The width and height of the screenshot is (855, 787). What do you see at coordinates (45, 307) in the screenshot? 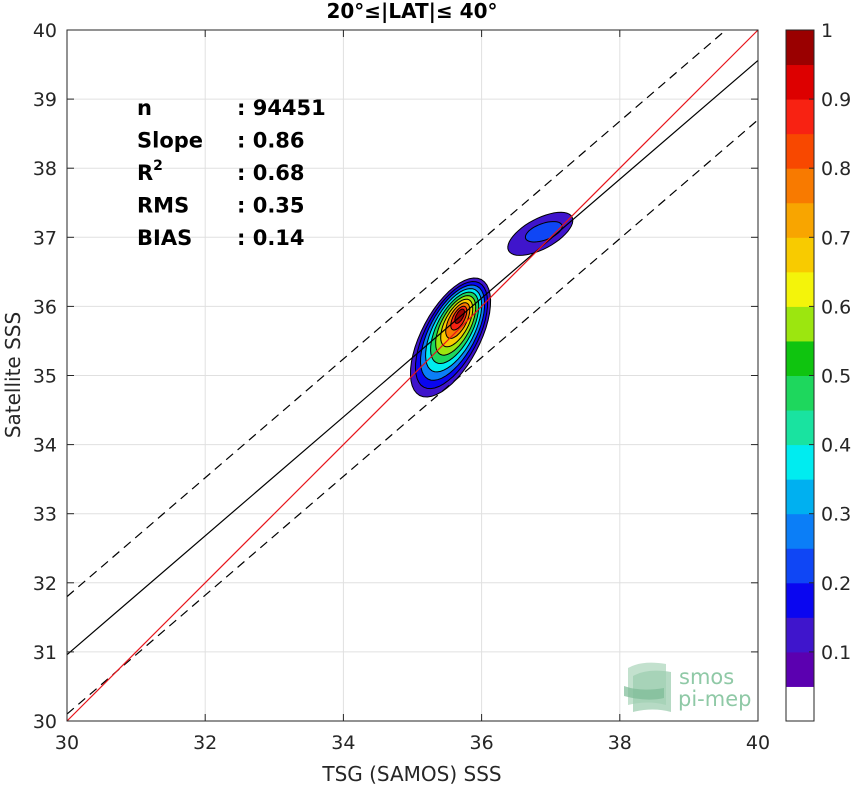
I see `y-tick-label: 36` at bounding box center [45, 307].